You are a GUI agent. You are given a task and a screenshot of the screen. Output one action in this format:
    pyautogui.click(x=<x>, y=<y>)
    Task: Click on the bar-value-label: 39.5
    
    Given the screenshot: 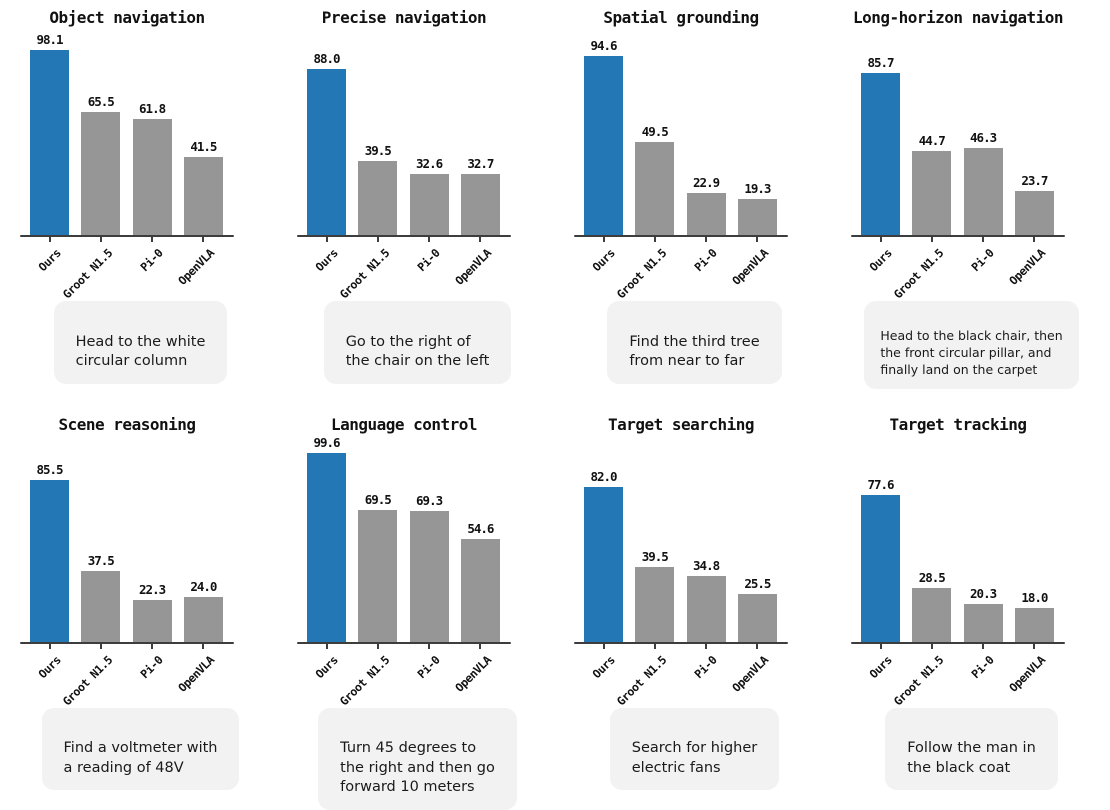 What is the action you would take?
    pyautogui.click(x=378, y=150)
    